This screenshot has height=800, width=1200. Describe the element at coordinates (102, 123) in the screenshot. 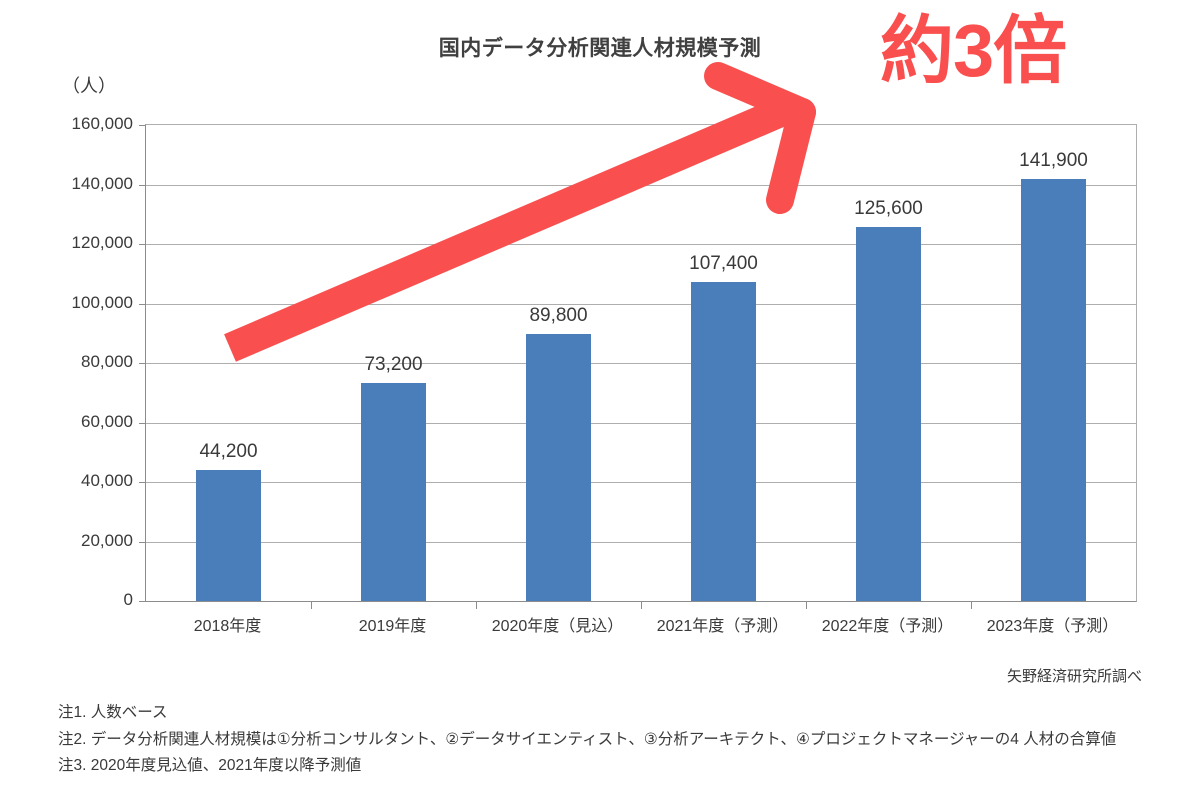

I see `y-axis-tick-label: 160,000` at that location.